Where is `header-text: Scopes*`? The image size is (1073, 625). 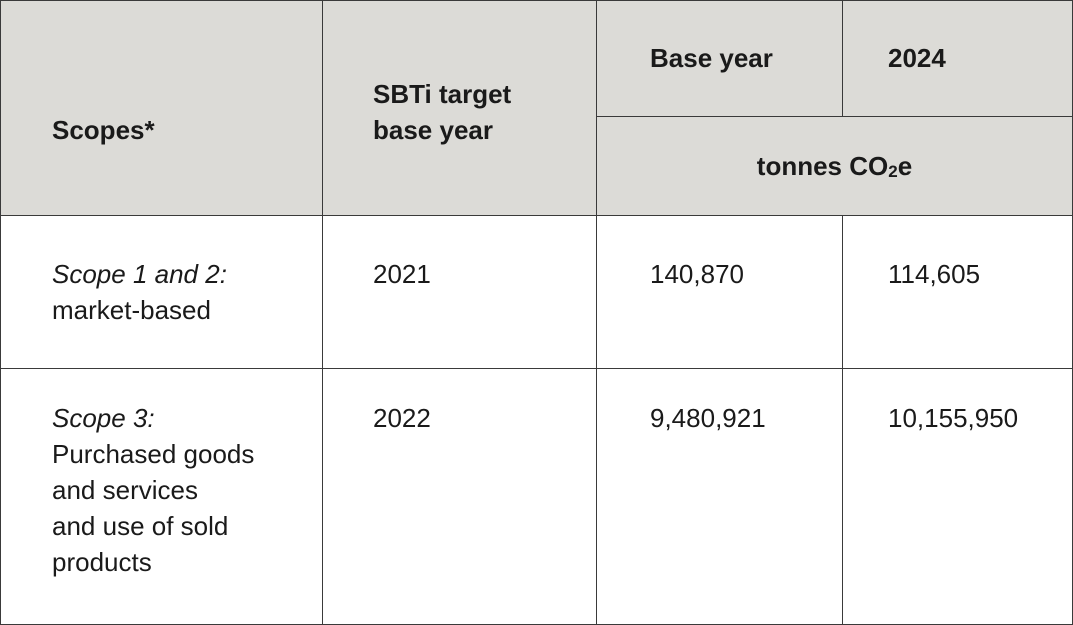
header-text: Scopes* is located at coordinates (103, 130).